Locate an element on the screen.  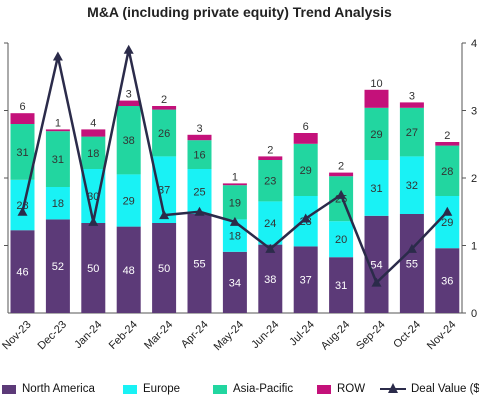
x-tick-label: Jun-24 is located at coordinates (265, 335).